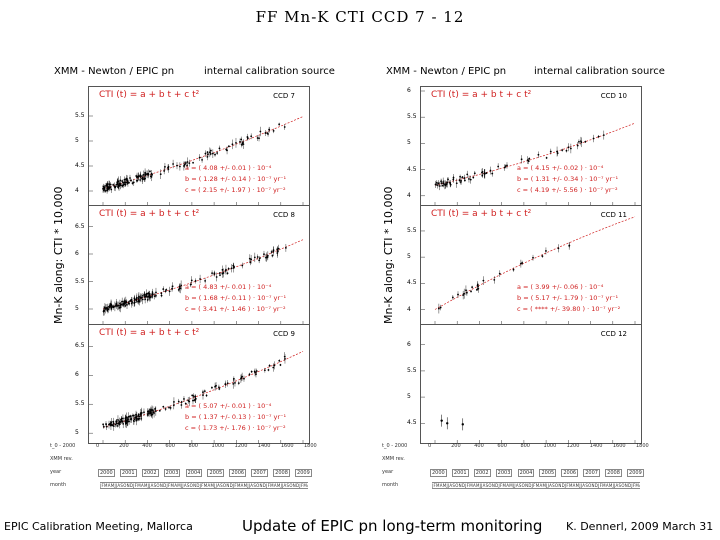  I want to click on y-axis-label: Mn-K along: CTI * 10,000, so click(388, 255).